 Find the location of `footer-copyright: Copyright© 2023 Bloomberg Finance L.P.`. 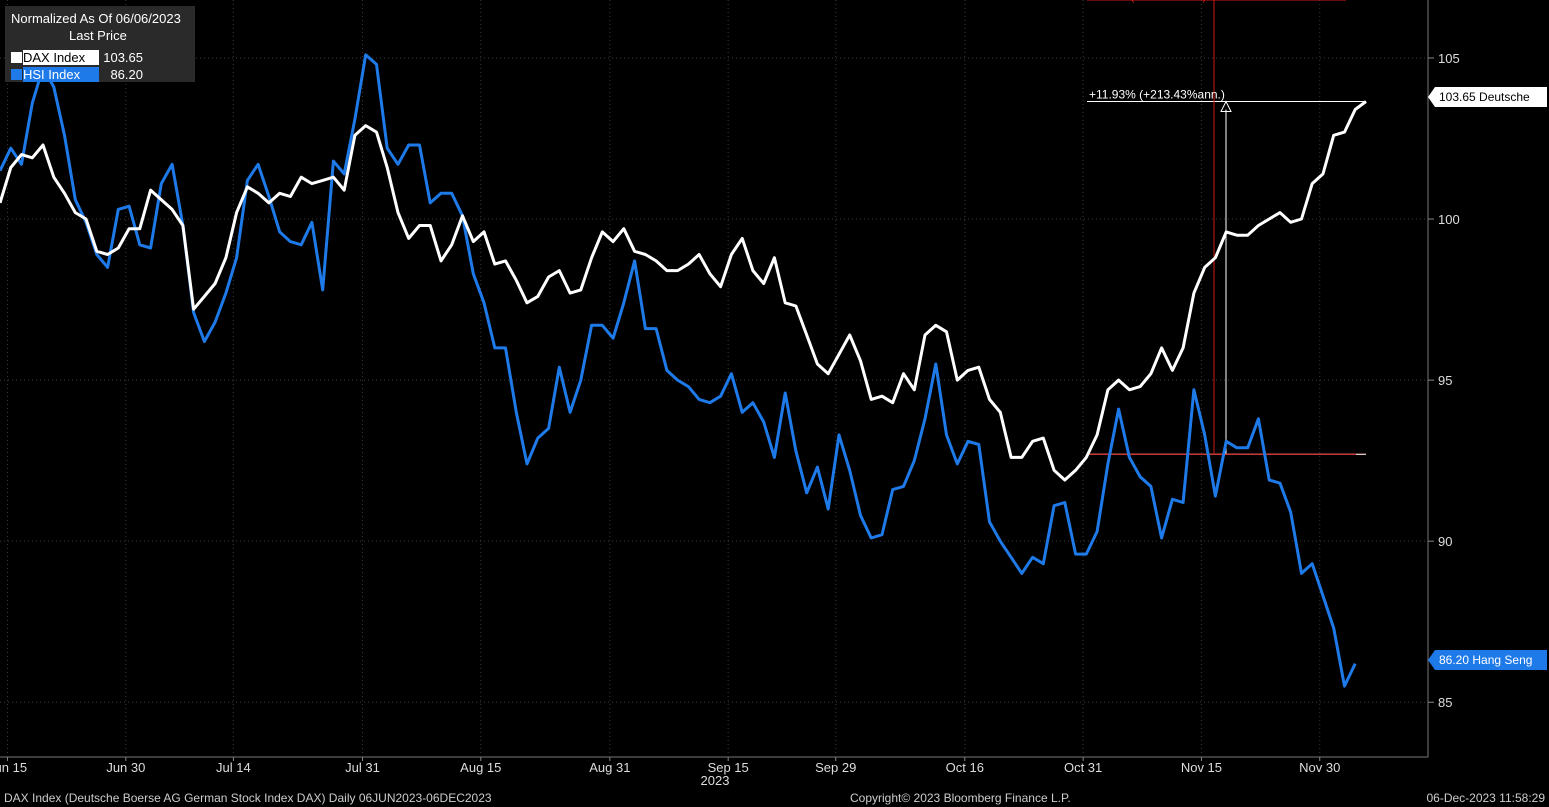

footer-copyright: Copyright© 2023 Bloomberg Finance L.P. is located at coordinates (960, 798).